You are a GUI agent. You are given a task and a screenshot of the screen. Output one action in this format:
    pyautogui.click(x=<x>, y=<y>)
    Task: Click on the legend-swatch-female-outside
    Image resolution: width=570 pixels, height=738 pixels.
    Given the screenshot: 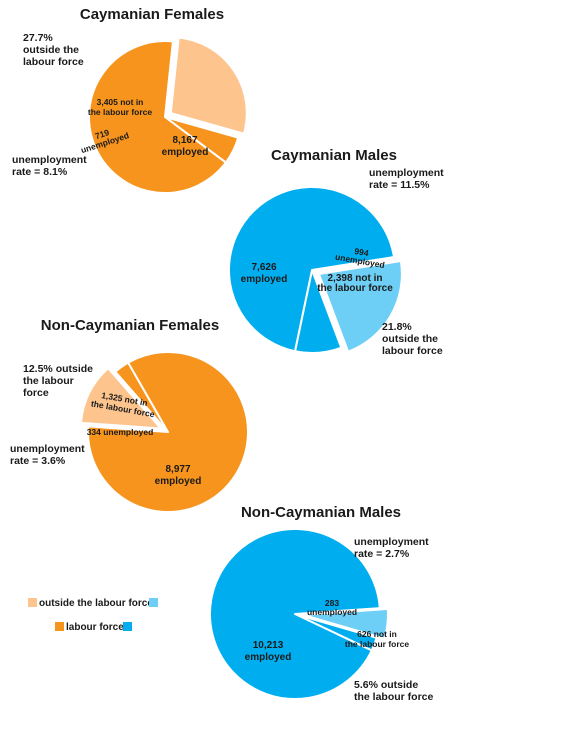 What is the action you would take?
    pyautogui.click(x=32, y=602)
    